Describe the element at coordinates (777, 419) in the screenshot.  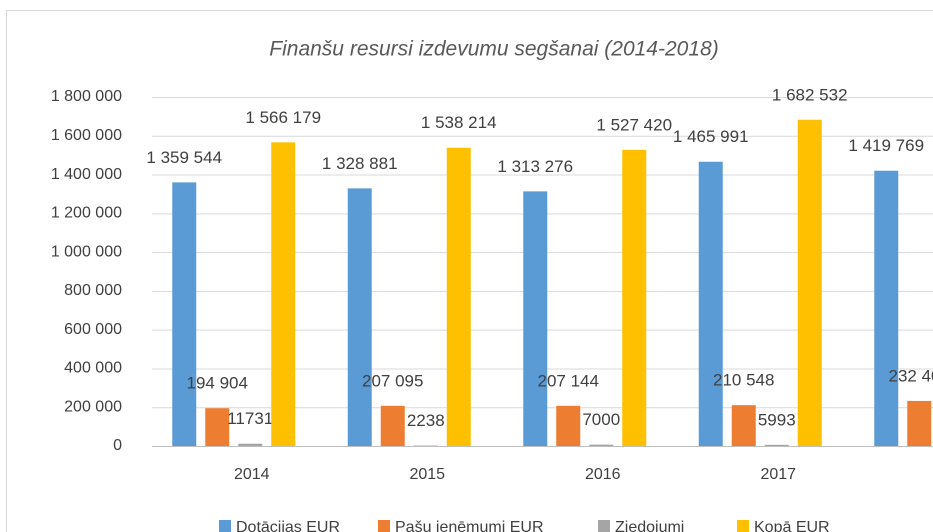
I see `data-label: 5993` at that location.